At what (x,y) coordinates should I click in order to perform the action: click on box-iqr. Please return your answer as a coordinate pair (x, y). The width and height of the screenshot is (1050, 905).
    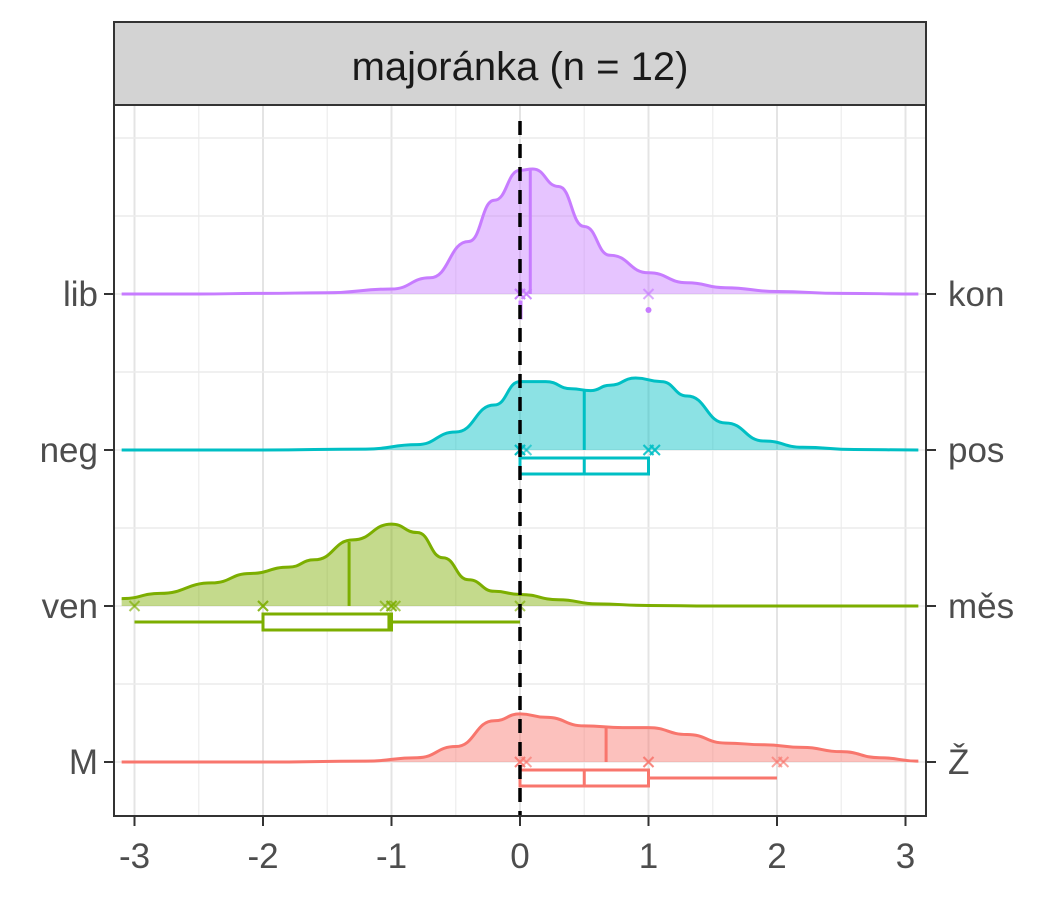
    Looking at the image, I should click on (327, 622).